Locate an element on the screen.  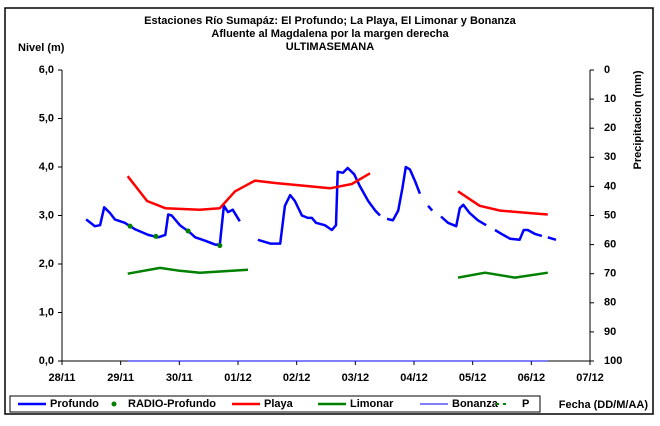
legend-label: Bonanza is located at coordinates (475, 404).